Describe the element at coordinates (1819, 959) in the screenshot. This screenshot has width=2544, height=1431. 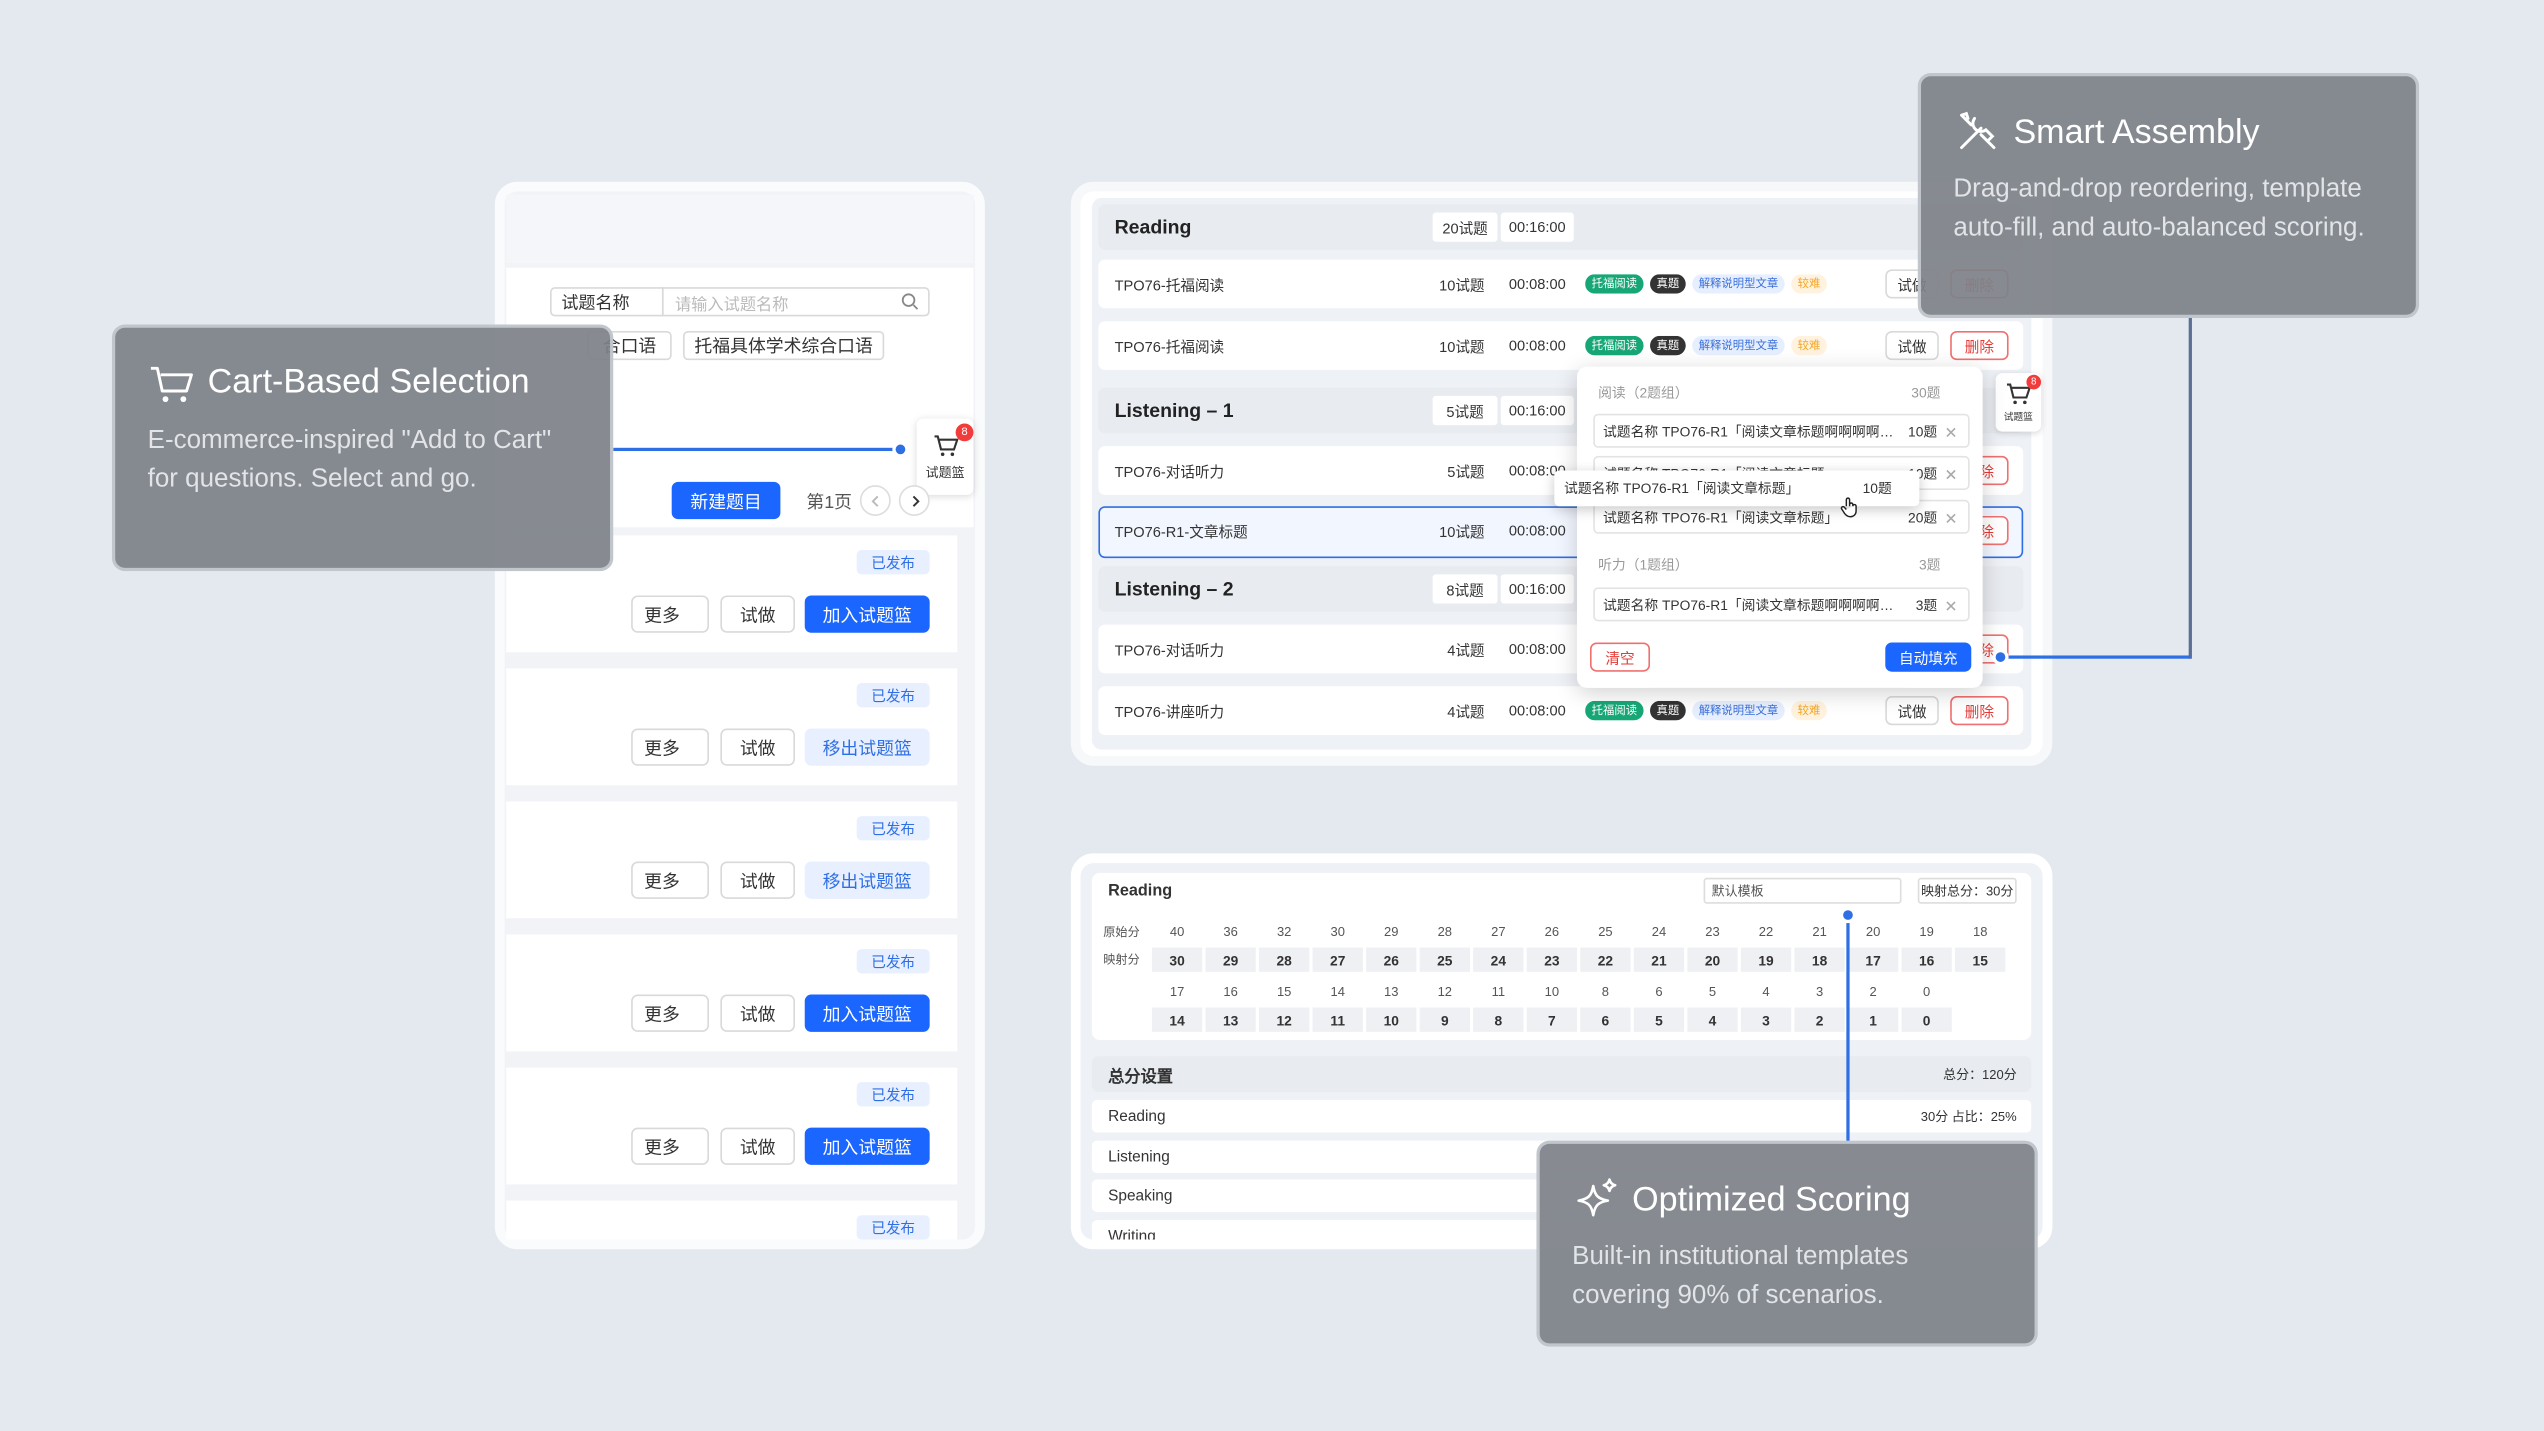
I see `mapped-score: 18` at that location.